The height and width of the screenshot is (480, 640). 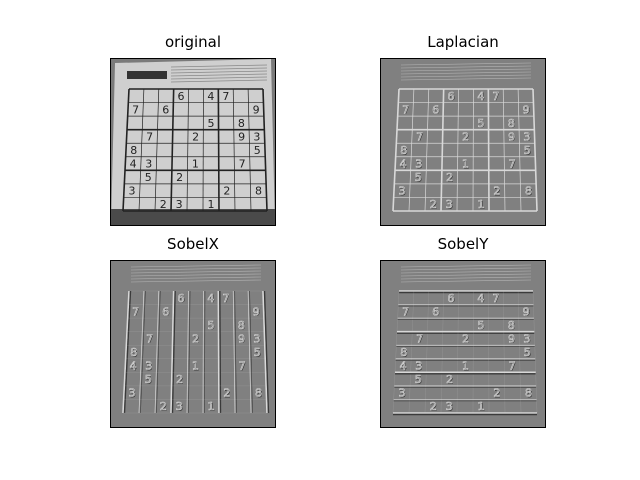 What do you see at coordinates (193, 42) in the screenshot?
I see `panel-title-original: original` at bounding box center [193, 42].